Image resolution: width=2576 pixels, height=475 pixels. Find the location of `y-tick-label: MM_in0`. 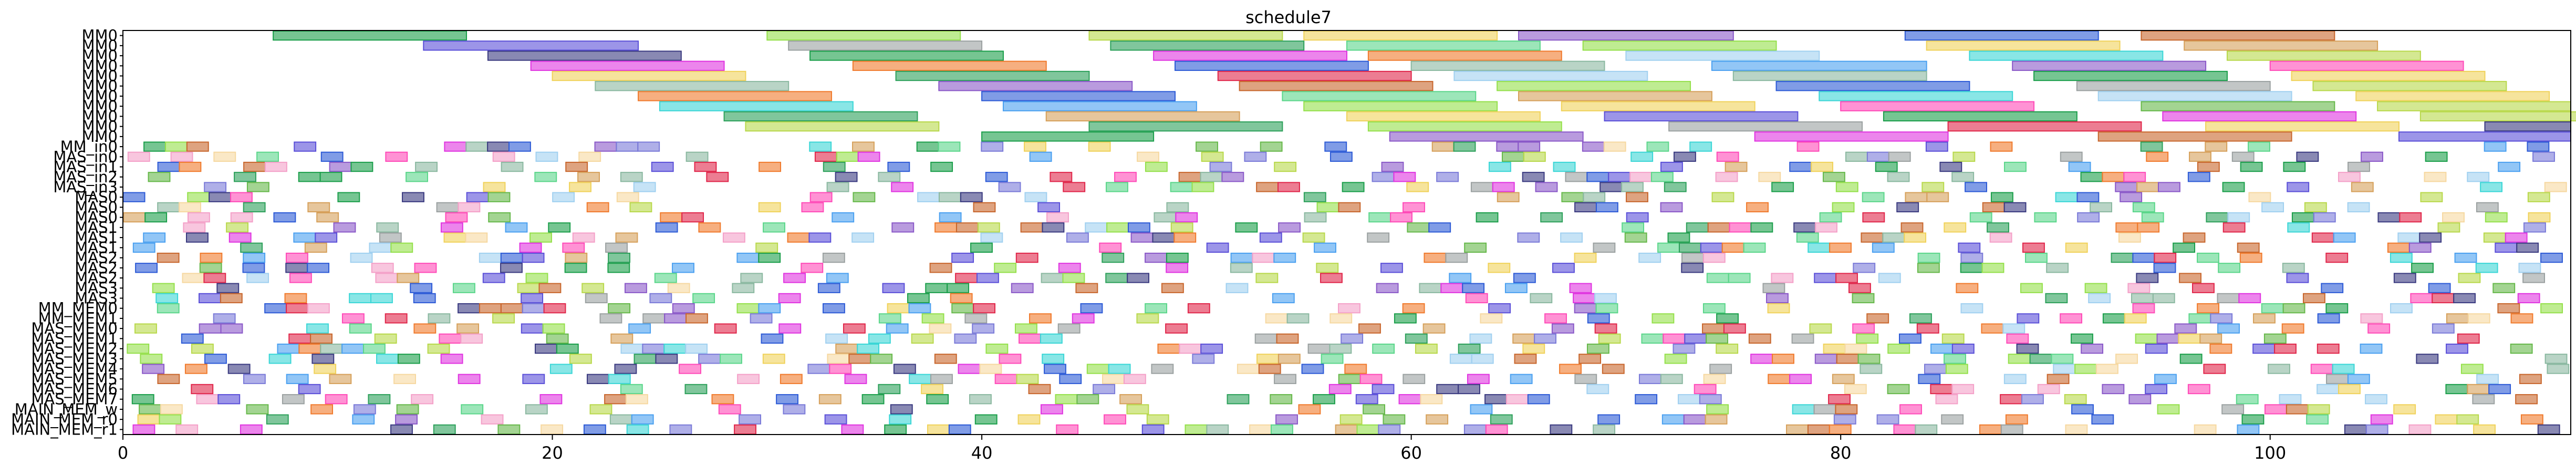

y-tick-label: MM_in0 is located at coordinates (89, 147).